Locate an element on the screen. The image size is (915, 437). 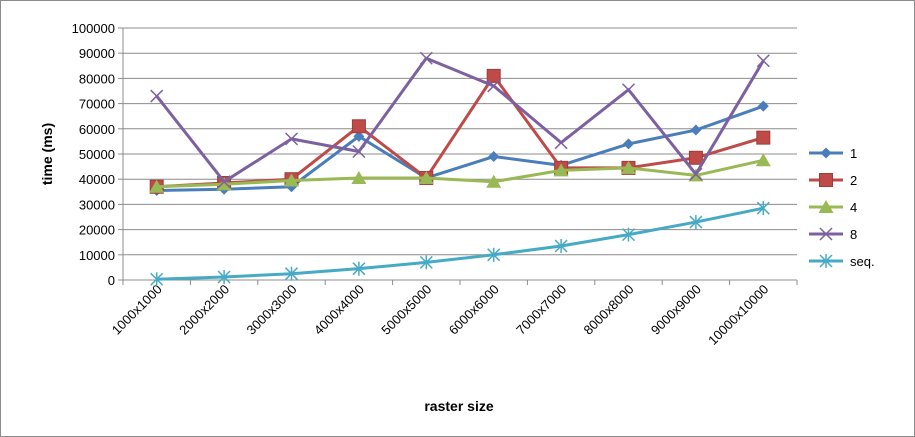
legend: 1 2 4 8 seq. is located at coordinates (842, 207).